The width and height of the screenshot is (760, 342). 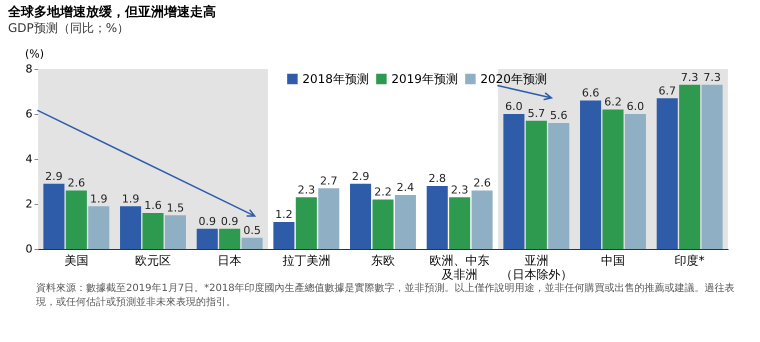 I want to click on x-tick-label: 中国, so click(x=613, y=261).